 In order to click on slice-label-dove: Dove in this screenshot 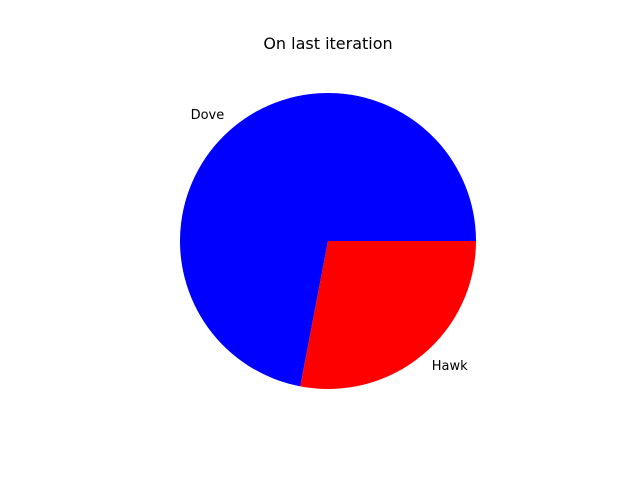, I will do `click(208, 115)`.